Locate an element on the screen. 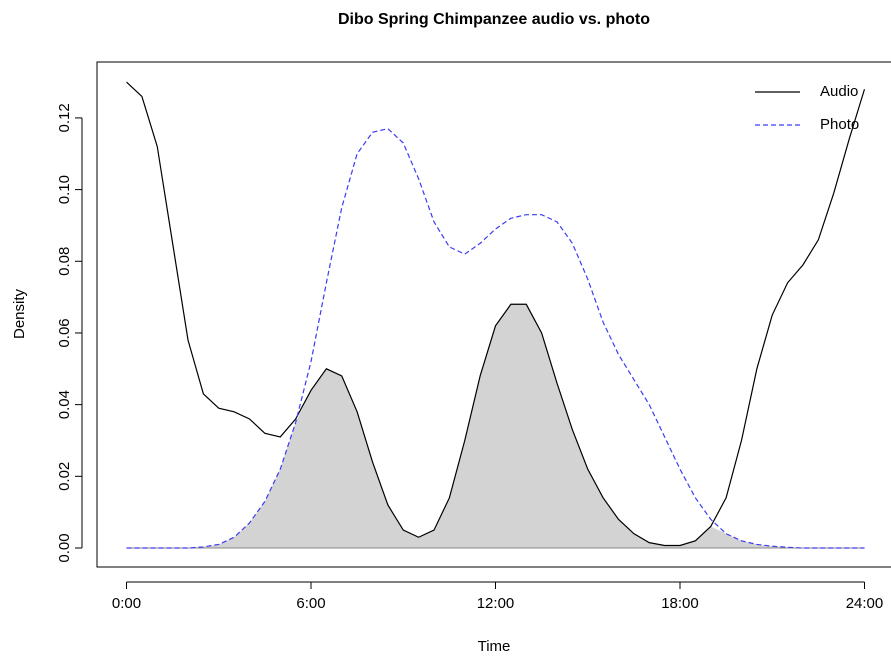 This screenshot has width=891, height=662. y-tick-label: 0.06 is located at coordinates (64, 332).